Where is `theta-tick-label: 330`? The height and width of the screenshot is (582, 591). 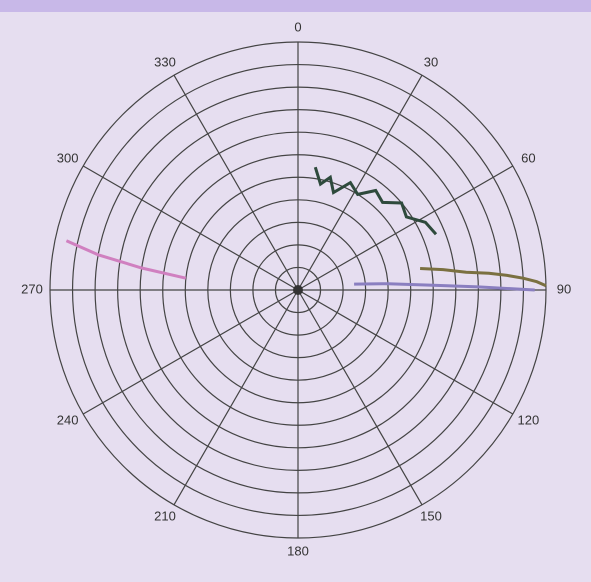
theta-tick-label: 330 is located at coordinates (165, 62).